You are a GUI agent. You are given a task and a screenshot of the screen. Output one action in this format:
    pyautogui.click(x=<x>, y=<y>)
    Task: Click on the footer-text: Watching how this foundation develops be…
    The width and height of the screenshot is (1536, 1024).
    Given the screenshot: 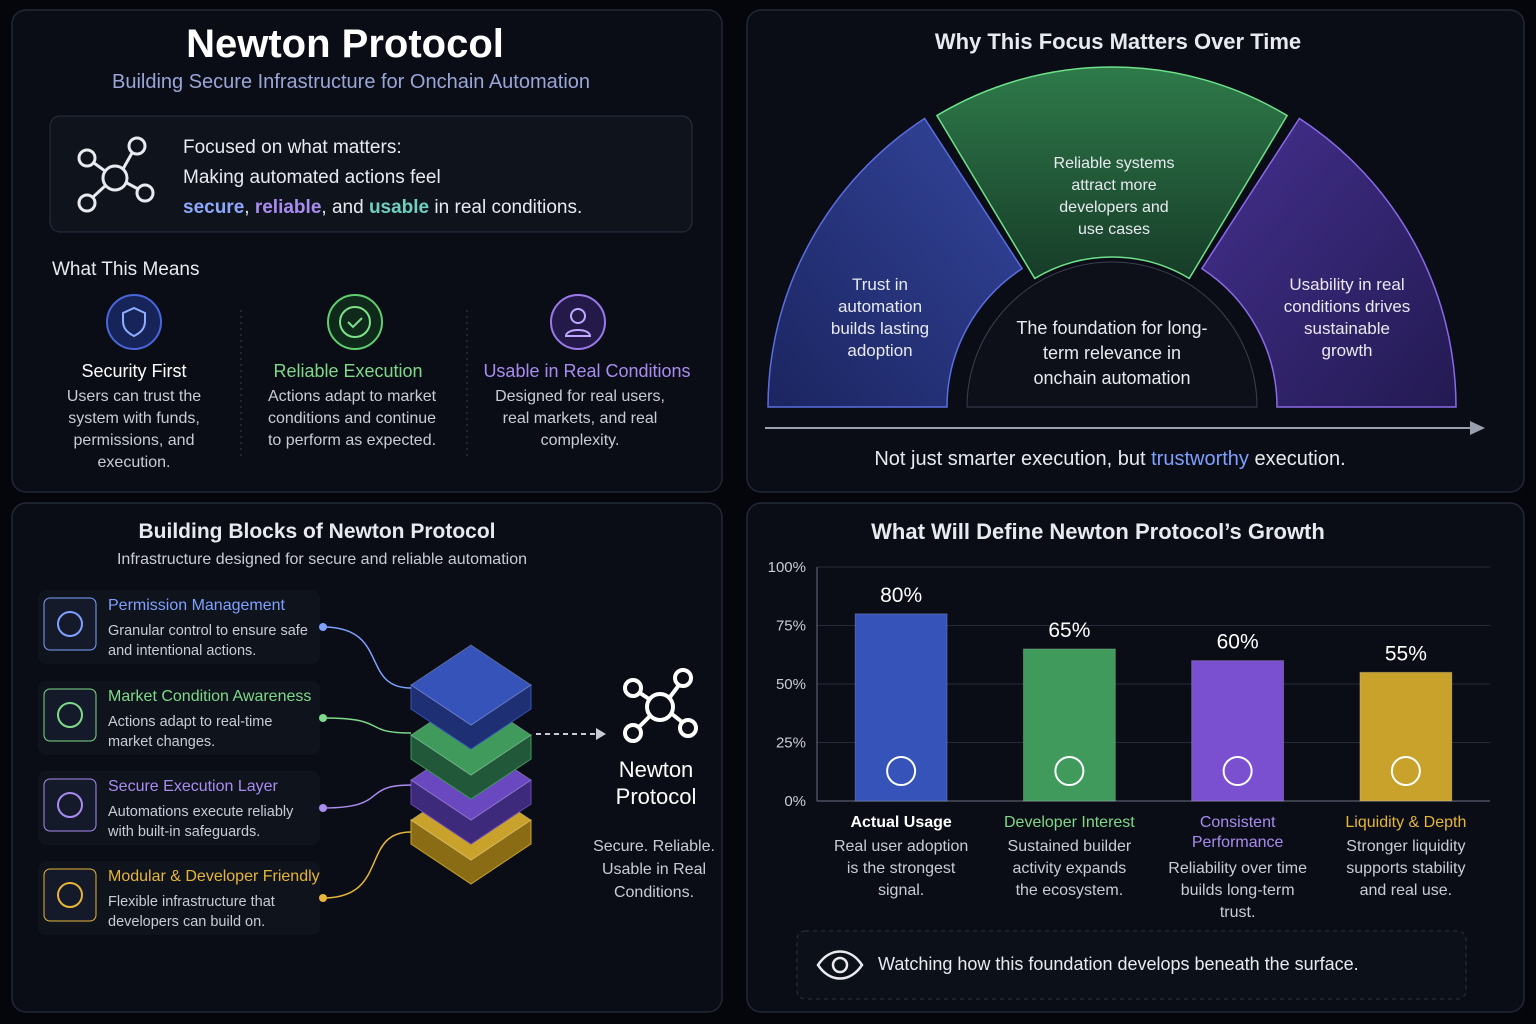 What is the action you would take?
    pyautogui.click(x=1118, y=964)
    